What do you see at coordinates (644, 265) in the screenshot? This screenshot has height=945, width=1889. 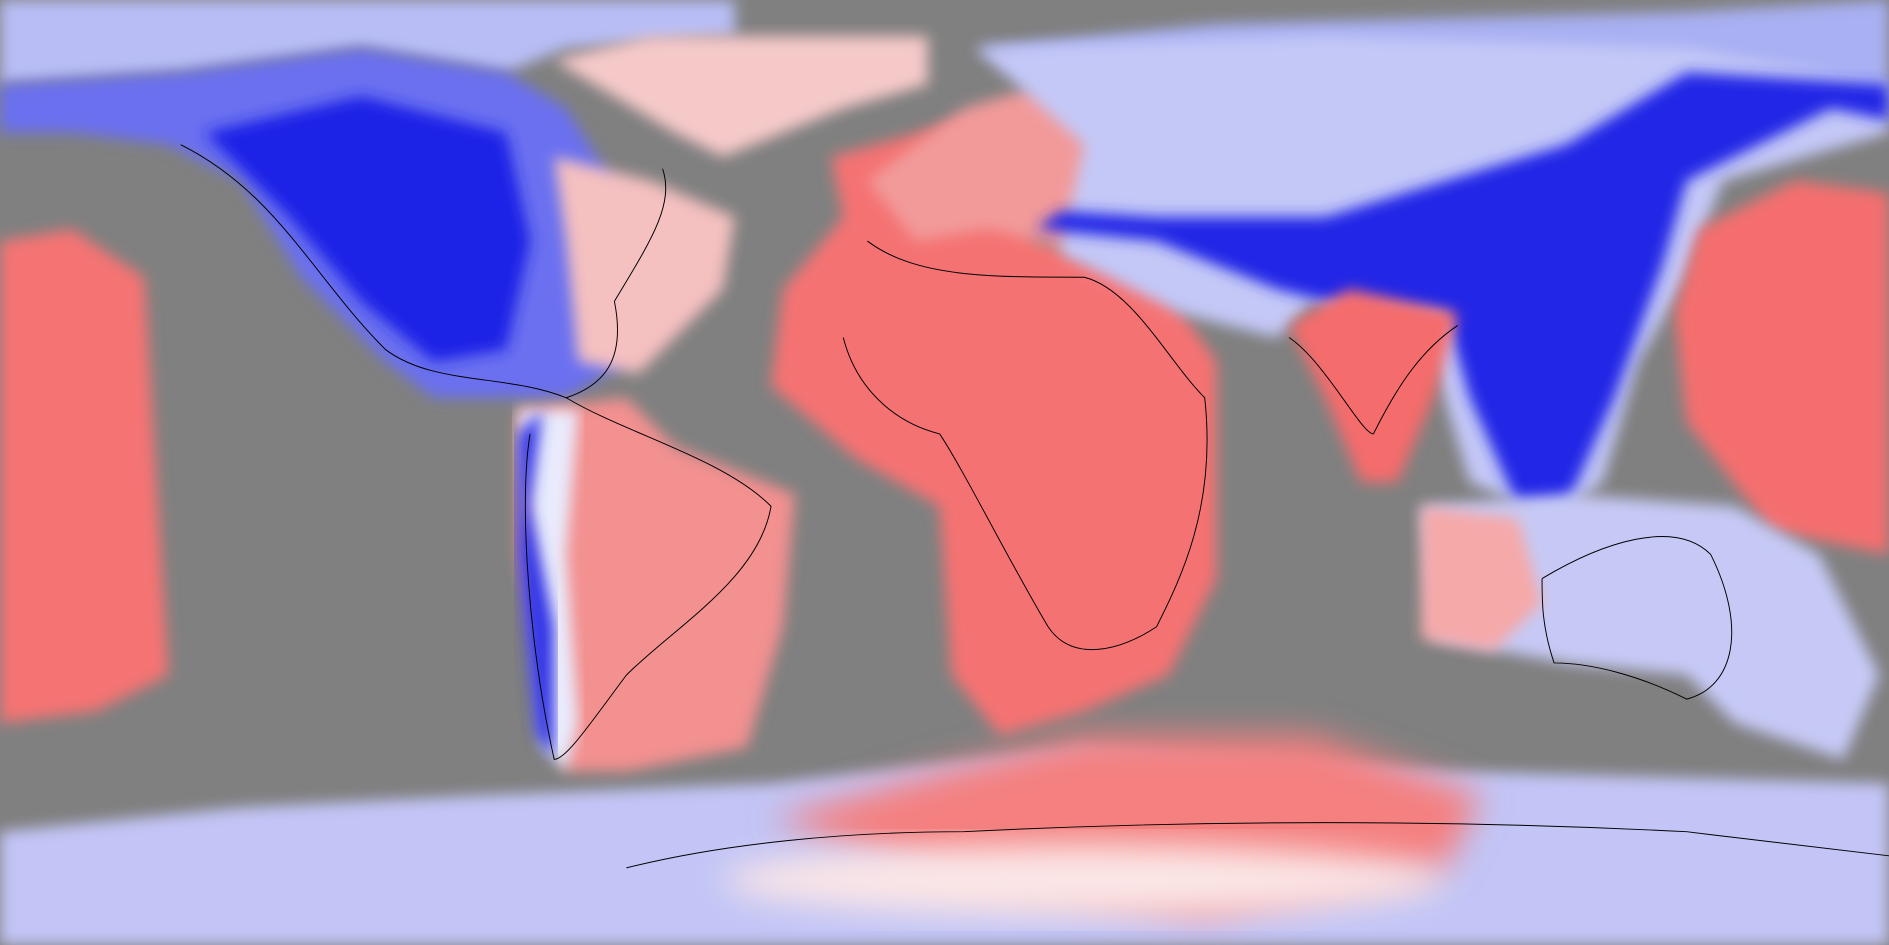 I see `atlantic-north` at bounding box center [644, 265].